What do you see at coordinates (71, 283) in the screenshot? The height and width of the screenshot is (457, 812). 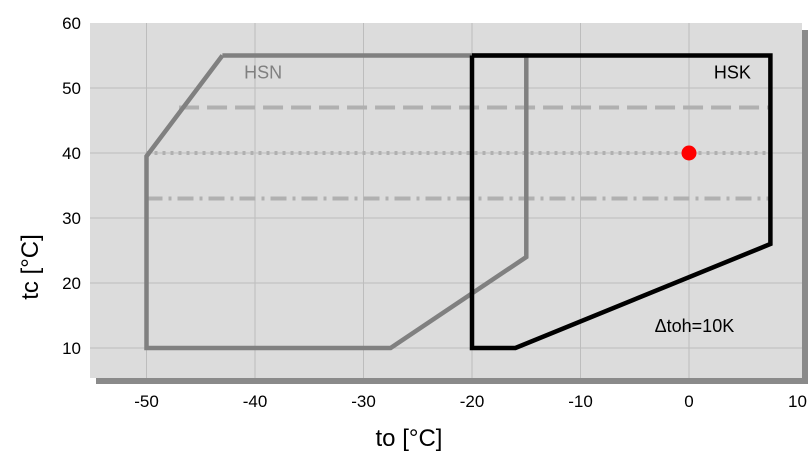 I see `y-tick-label: 20` at bounding box center [71, 283].